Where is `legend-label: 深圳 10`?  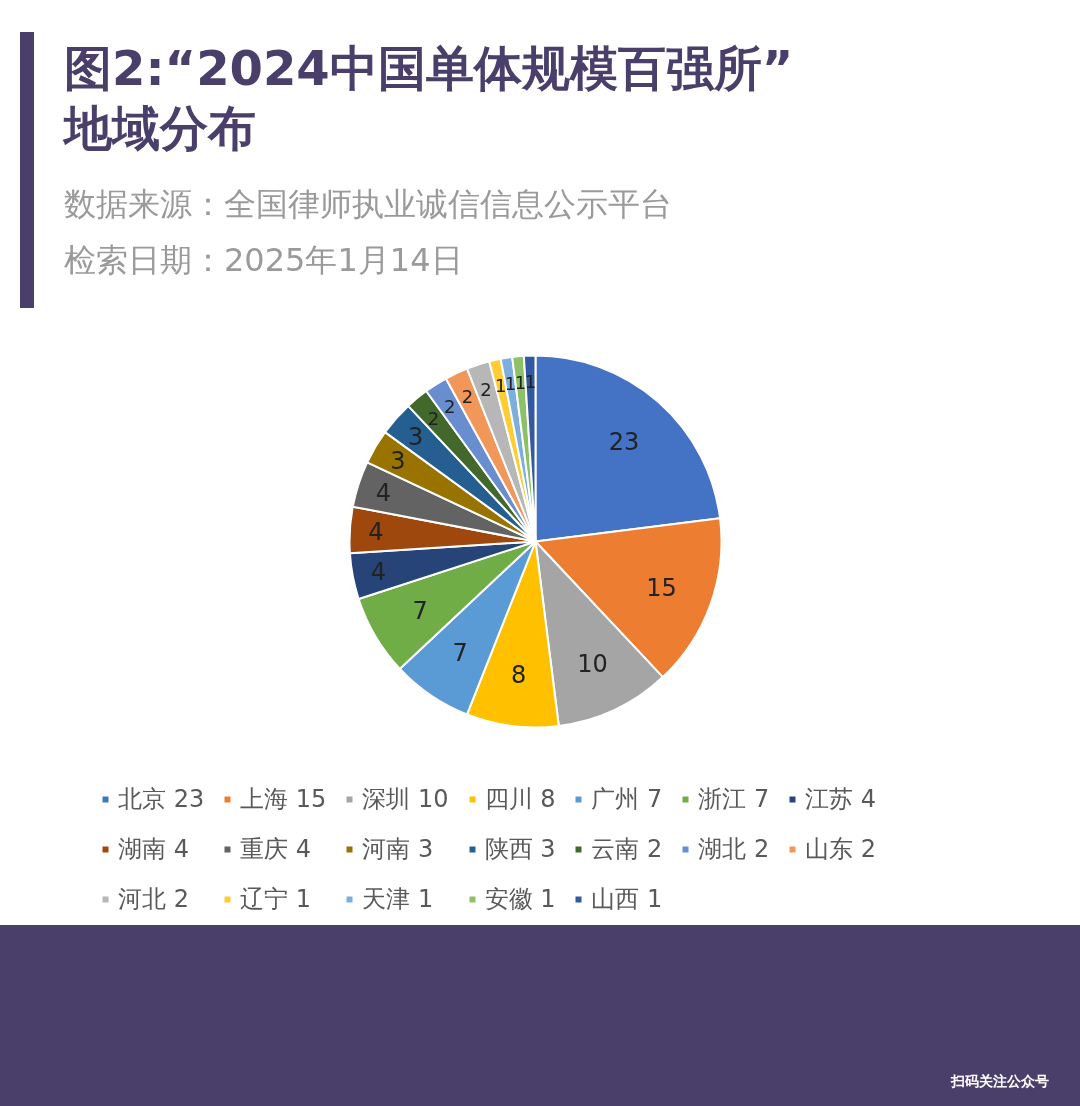
legend-label: 深圳 10 is located at coordinates (405, 799).